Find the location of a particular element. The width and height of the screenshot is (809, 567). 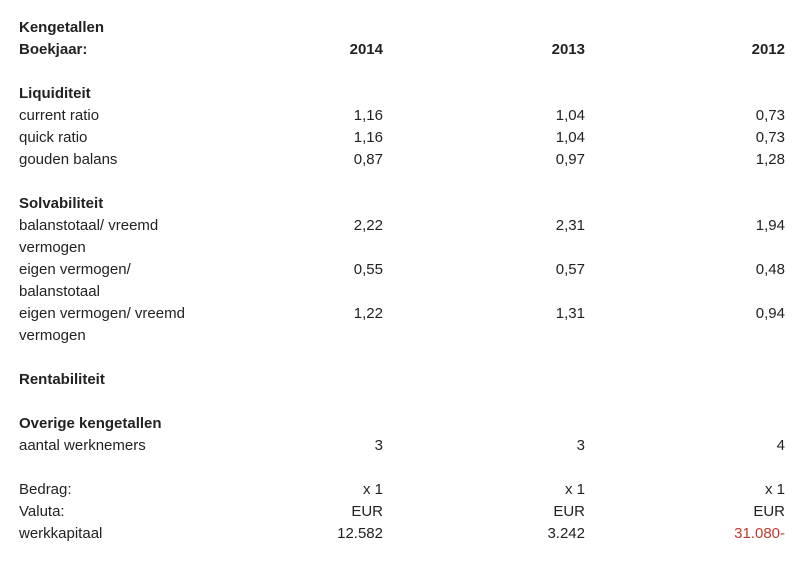

value: 12.582 is located at coordinates (360, 533).